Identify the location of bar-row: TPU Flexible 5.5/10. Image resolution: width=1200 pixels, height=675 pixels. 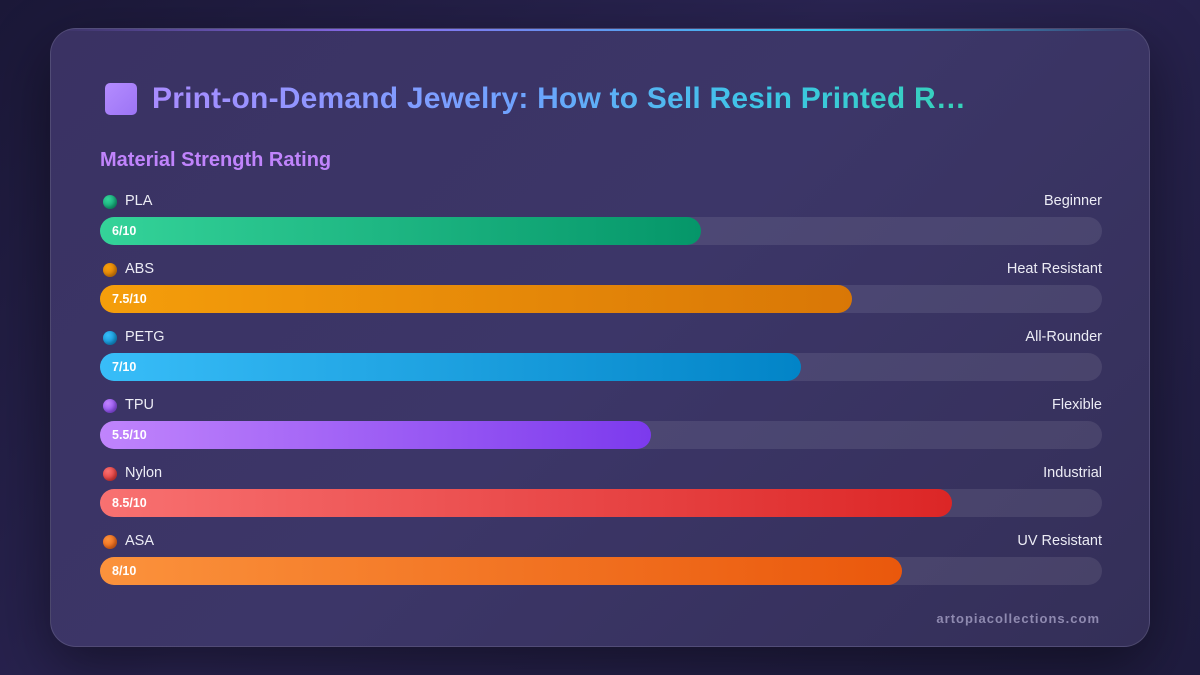
(601, 429).